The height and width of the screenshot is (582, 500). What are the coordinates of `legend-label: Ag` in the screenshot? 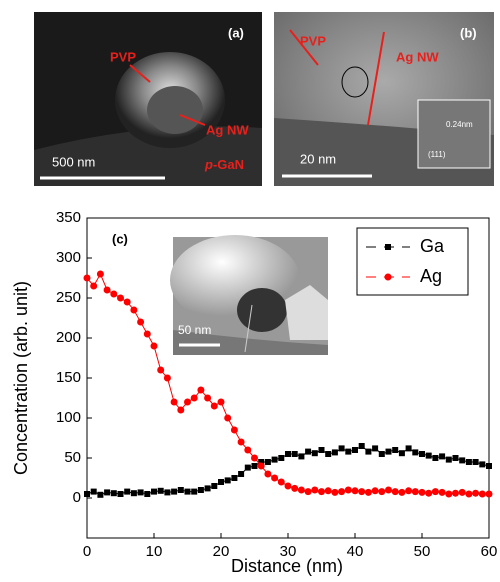 It's located at (431, 276).